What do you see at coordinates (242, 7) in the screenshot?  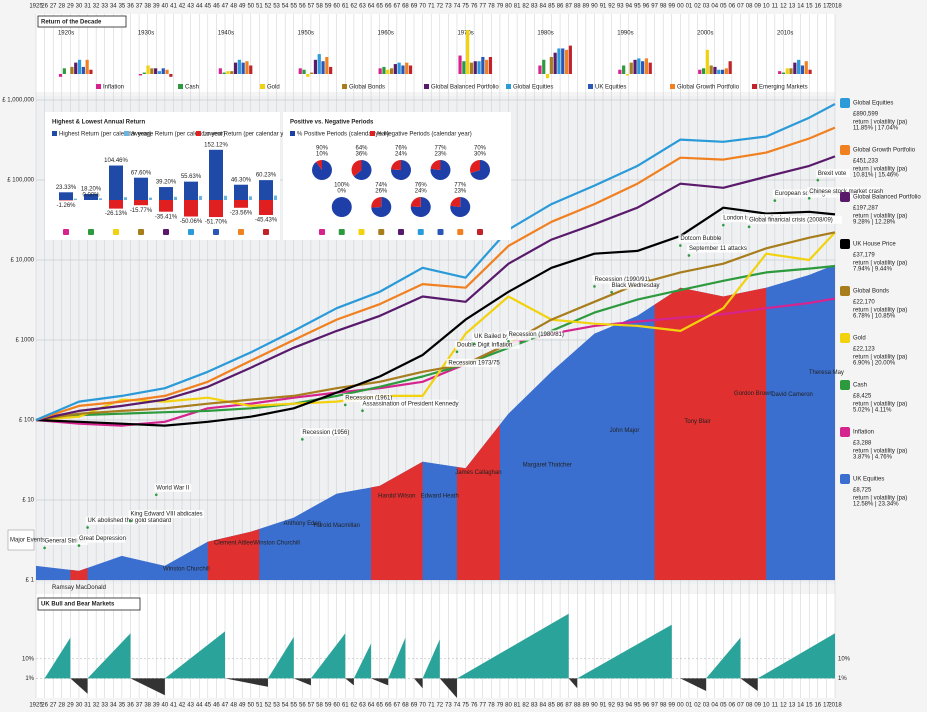 I see `x-tick-label: 49` at bounding box center [242, 7].